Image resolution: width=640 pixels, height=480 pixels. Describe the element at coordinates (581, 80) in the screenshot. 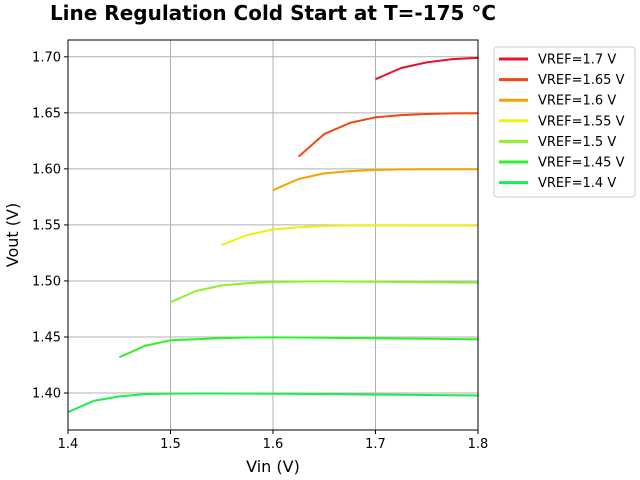

I see `legend-label: VREF=1.65 V` at that location.